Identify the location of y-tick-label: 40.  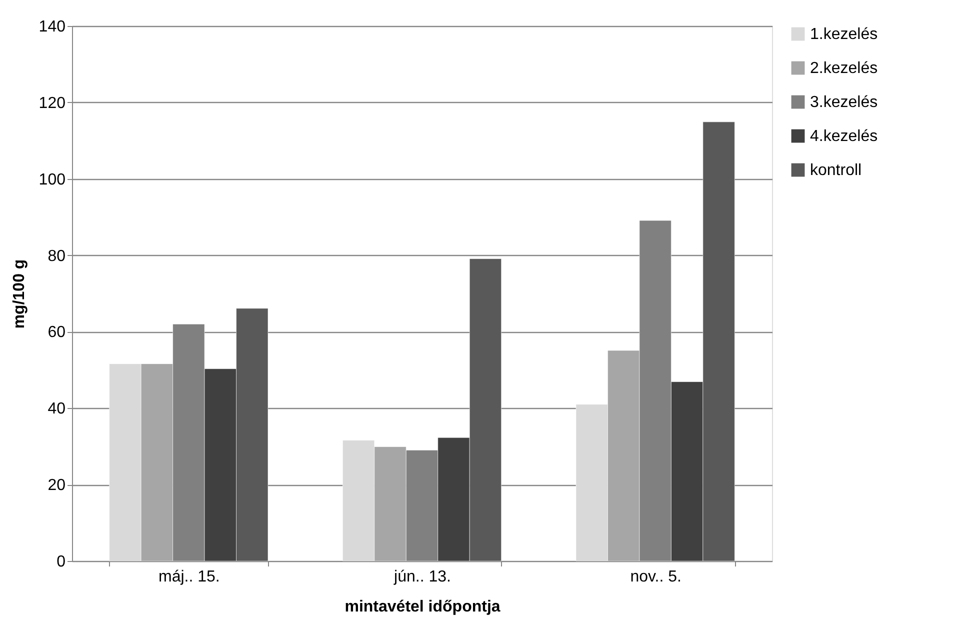
(57, 409).